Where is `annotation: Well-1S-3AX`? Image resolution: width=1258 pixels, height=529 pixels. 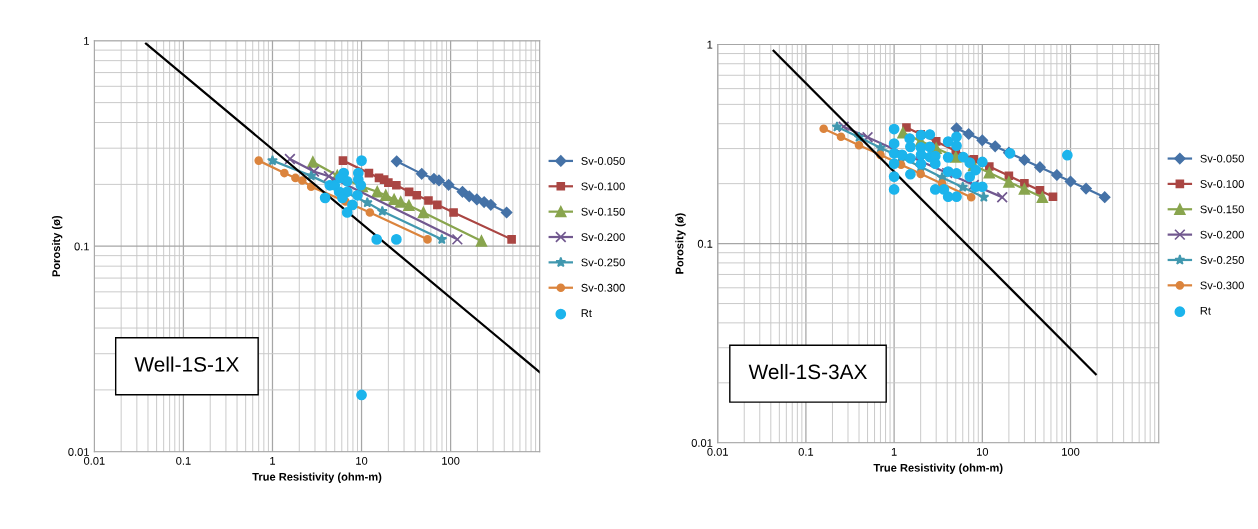
annotation: Well-1S-3AX is located at coordinates (807, 371).